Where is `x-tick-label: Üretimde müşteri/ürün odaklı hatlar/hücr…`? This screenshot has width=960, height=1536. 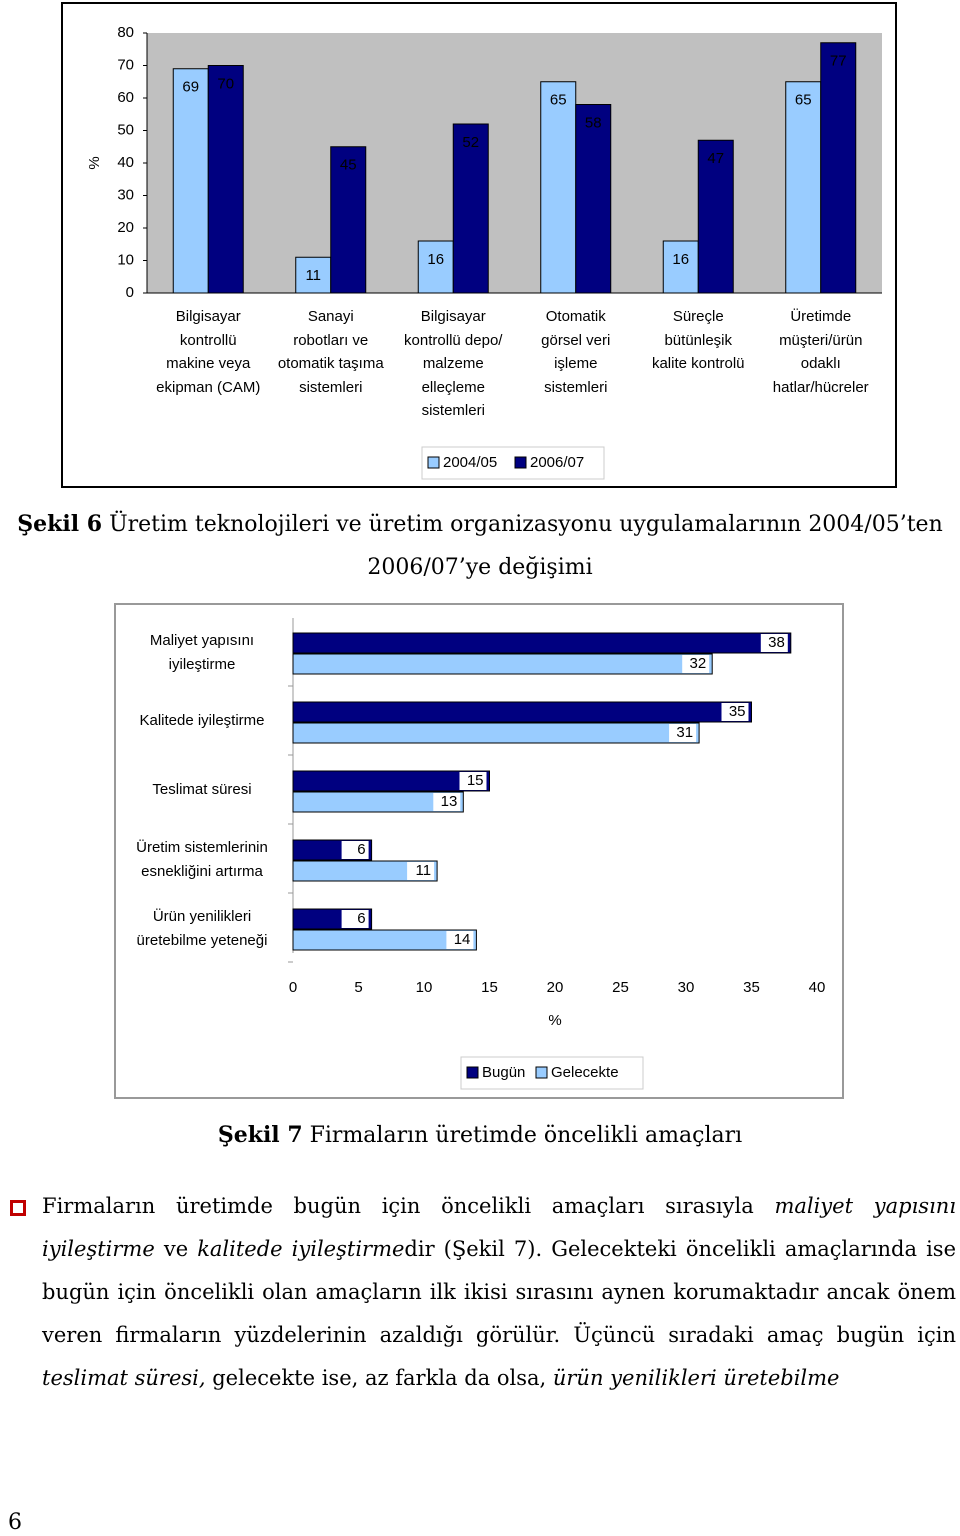
x-tick-label: Üretimde müşteri/ürün odaklı hatlar/hücr… is located at coordinates (820, 352).